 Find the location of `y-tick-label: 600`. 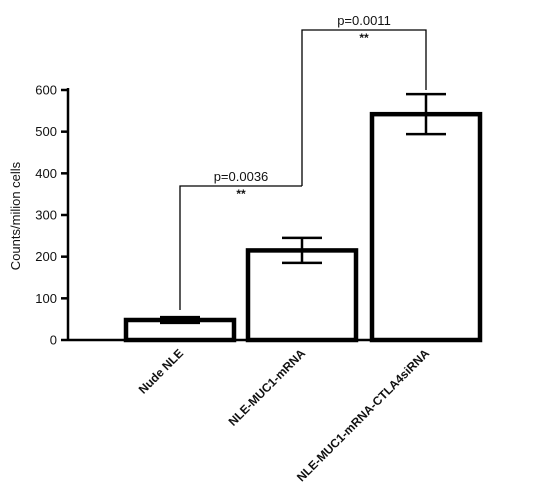

y-tick-label: 600 is located at coordinates (46, 90).